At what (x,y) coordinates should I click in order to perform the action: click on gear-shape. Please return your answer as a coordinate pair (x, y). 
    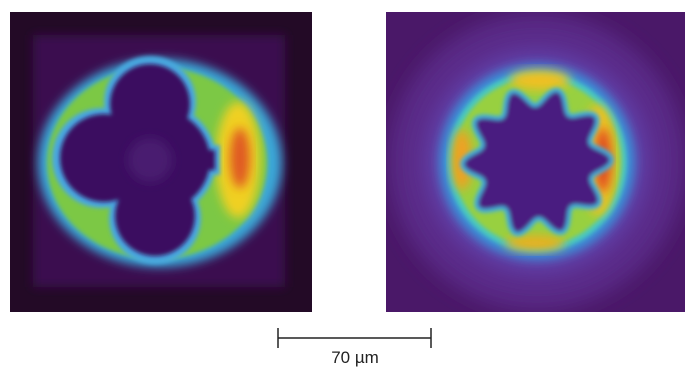
    Looking at the image, I should click on (537, 162).